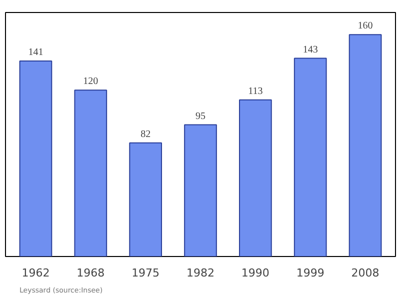 The height and width of the screenshot is (299, 400). What do you see at coordinates (310, 273) in the screenshot?
I see `x-tick-label: 1999` at bounding box center [310, 273].